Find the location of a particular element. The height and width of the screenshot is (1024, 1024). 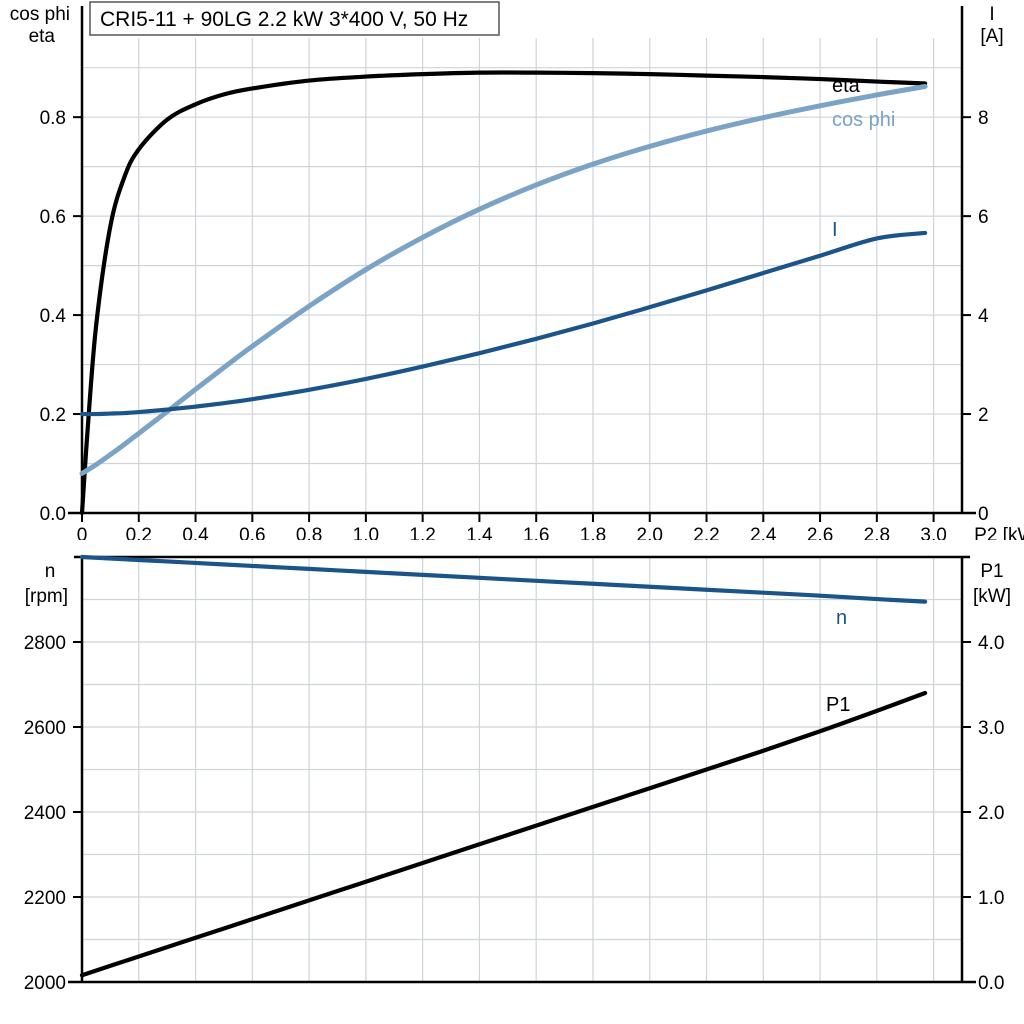

x-tick-label: 2.6 is located at coordinates (820, 532).